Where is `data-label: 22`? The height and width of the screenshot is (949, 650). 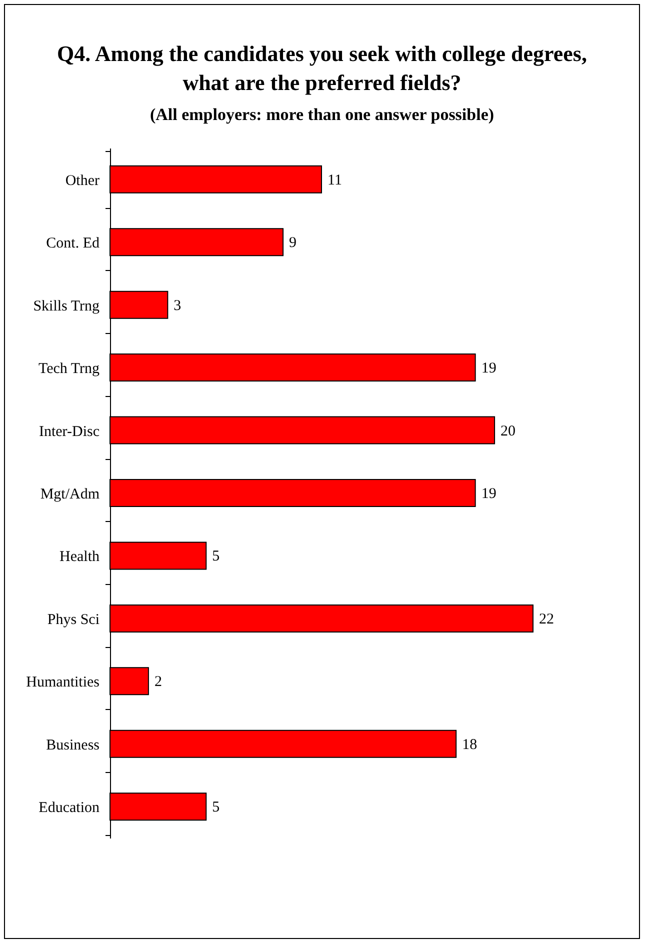 data-label: 22 is located at coordinates (546, 620).